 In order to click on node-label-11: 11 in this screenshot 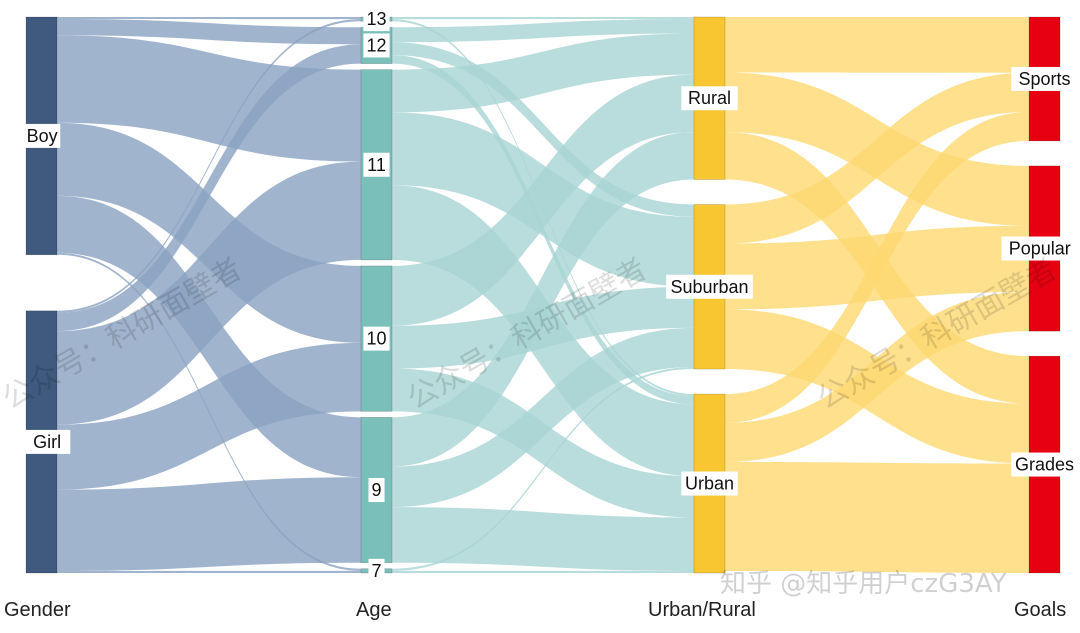, I will do `click(376, 165)`.